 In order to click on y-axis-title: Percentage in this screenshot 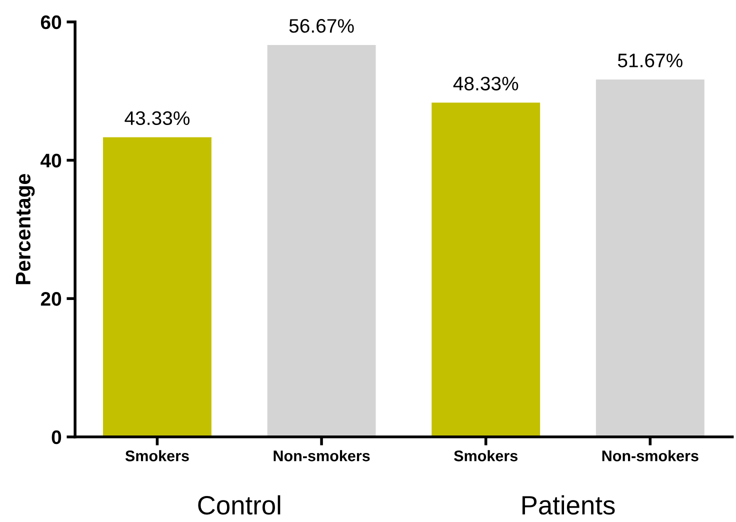, I will do `click(25, 229)`.